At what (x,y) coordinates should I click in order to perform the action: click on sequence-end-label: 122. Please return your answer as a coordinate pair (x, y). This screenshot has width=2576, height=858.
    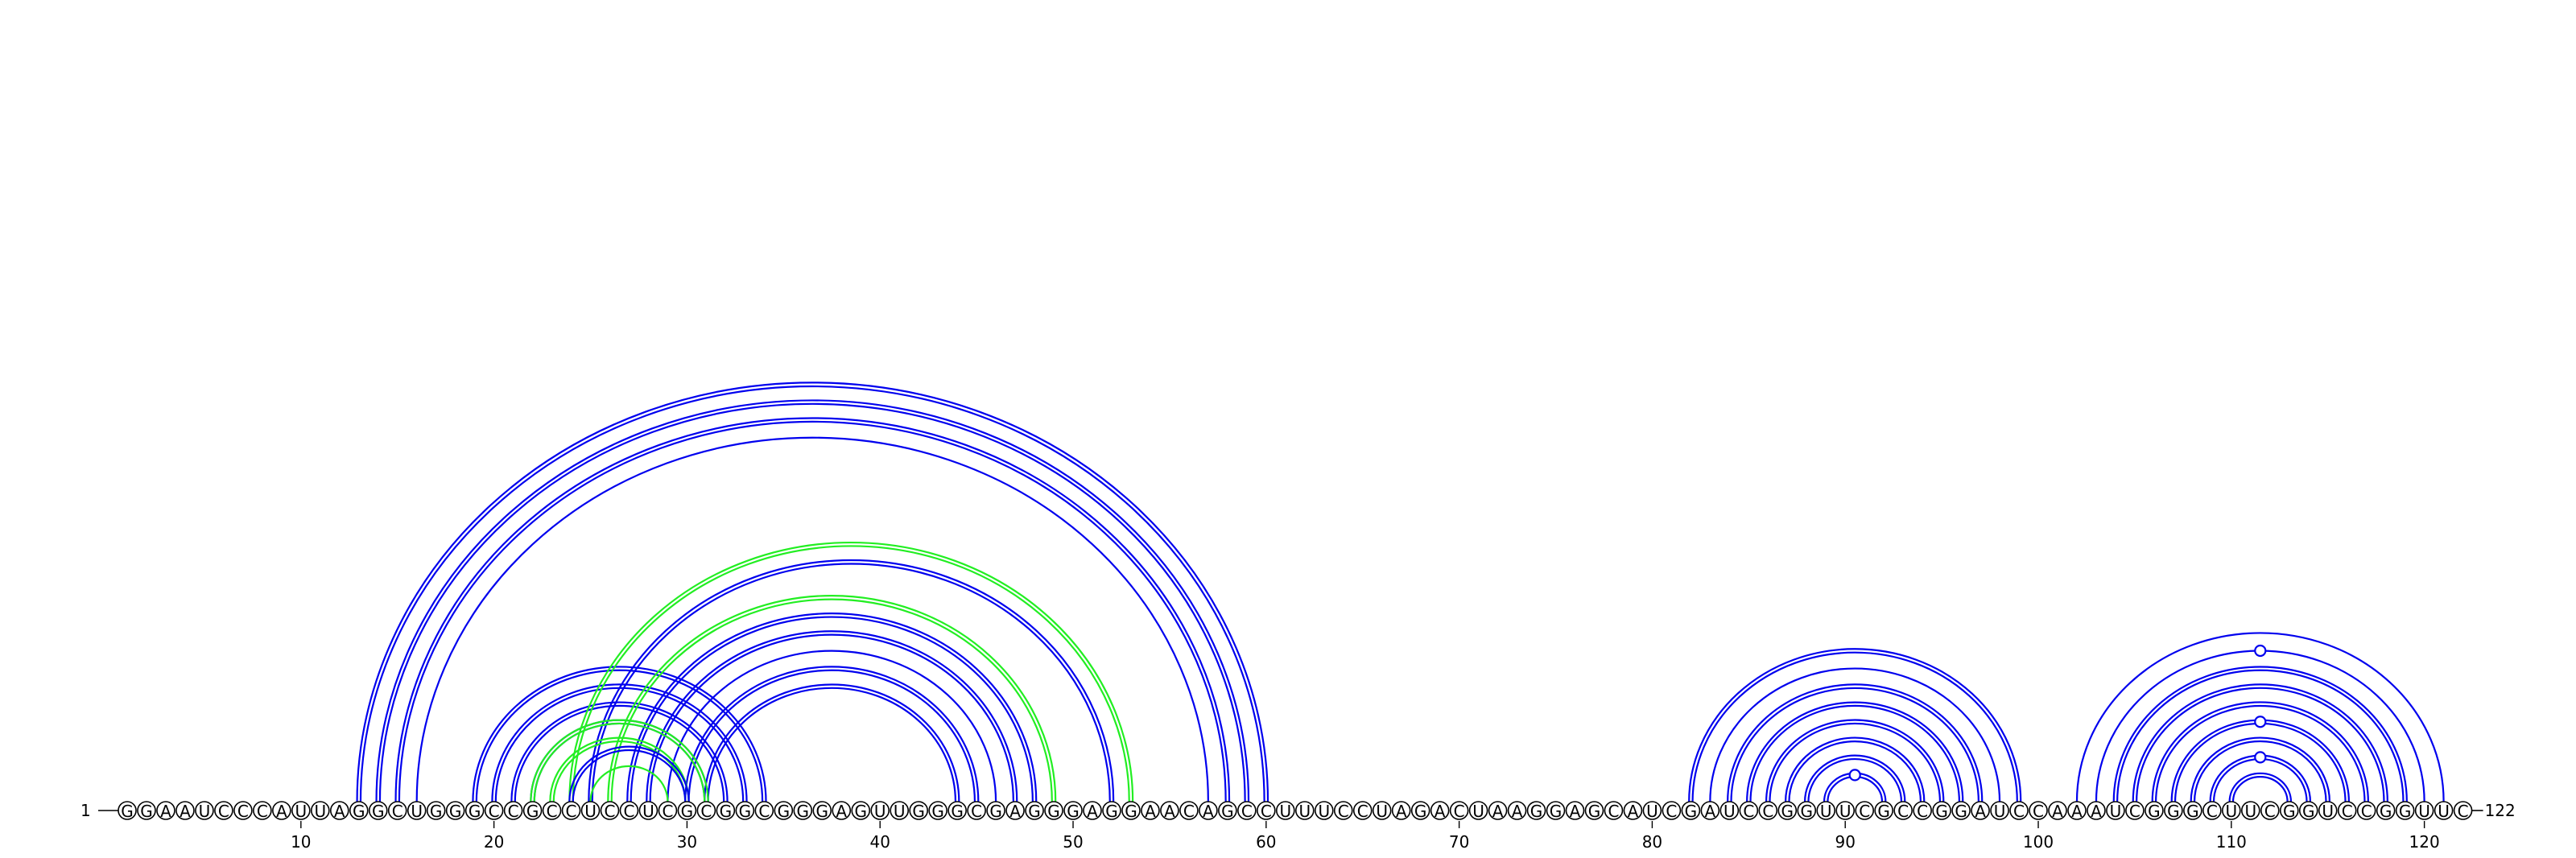
    Looking at the image, I should click on (2500, 811).